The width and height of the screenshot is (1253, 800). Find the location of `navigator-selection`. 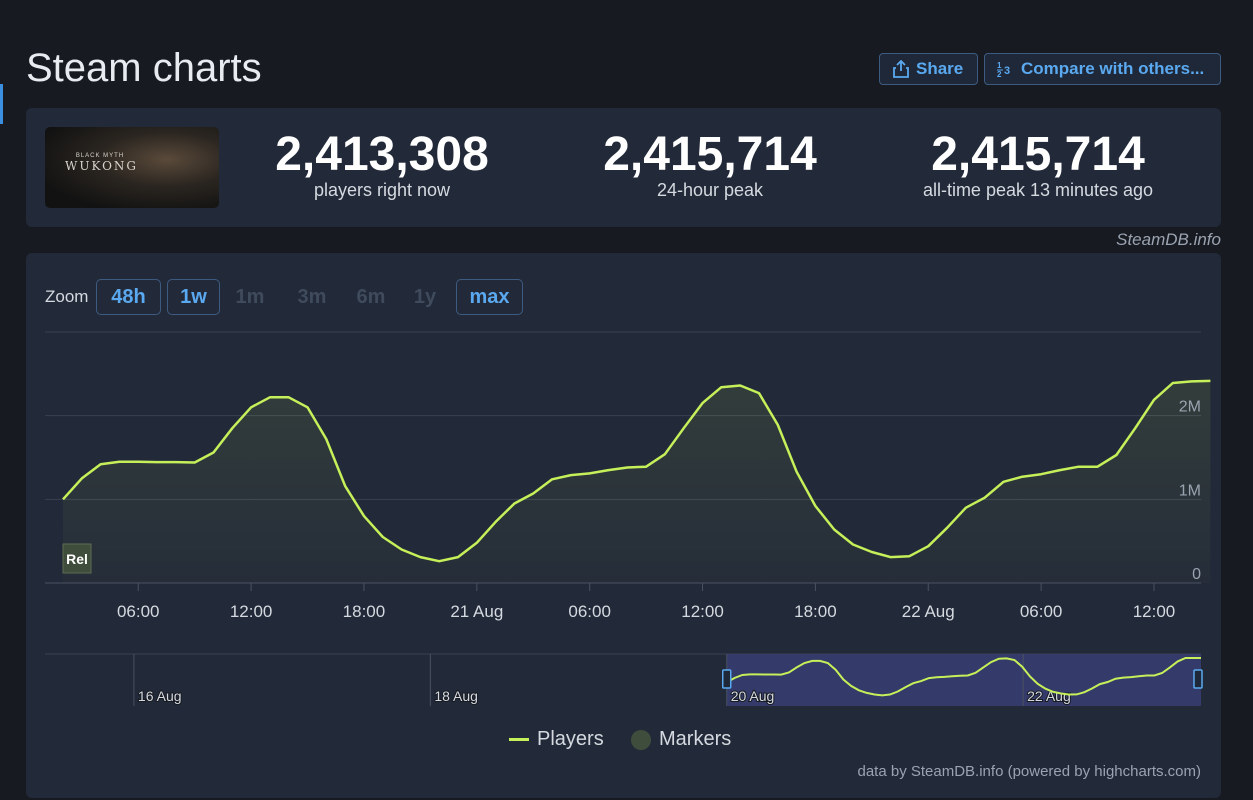

navigator-selection is located at coordinates (963, 680).